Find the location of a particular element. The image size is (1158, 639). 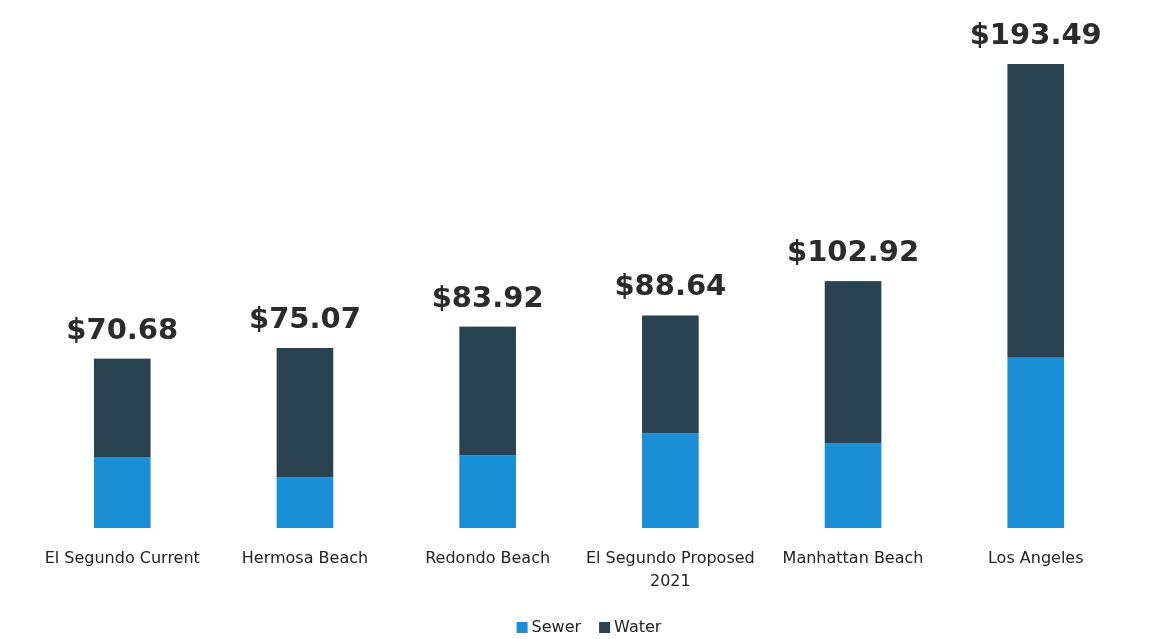

annotation: $88.64 is located at coordinates (670, 285).